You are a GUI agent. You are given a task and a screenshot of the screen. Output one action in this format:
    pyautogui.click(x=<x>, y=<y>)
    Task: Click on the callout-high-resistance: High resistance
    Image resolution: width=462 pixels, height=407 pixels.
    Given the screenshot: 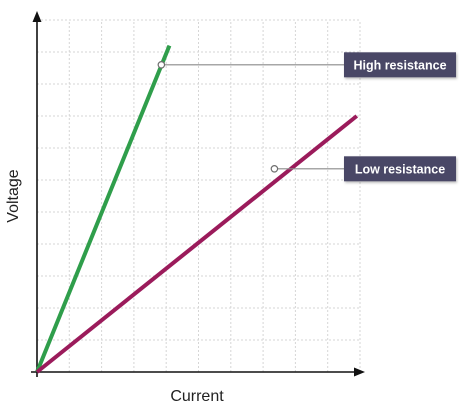 What is the action you would take?
    pyautogui.click(x=306, y=65)
    